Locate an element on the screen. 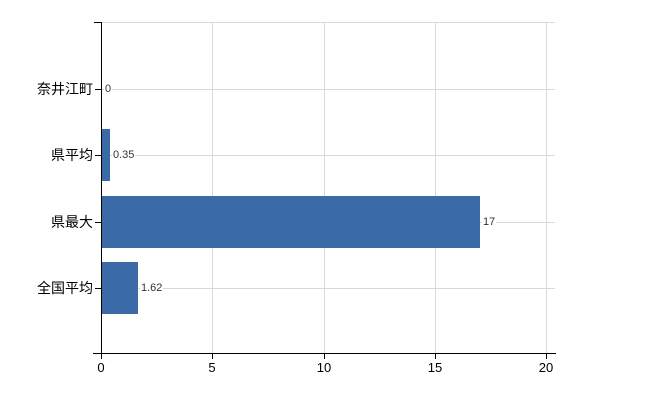 The image size is (650, 400). x-tick-label: 10 is located at coordinates (324, 367).